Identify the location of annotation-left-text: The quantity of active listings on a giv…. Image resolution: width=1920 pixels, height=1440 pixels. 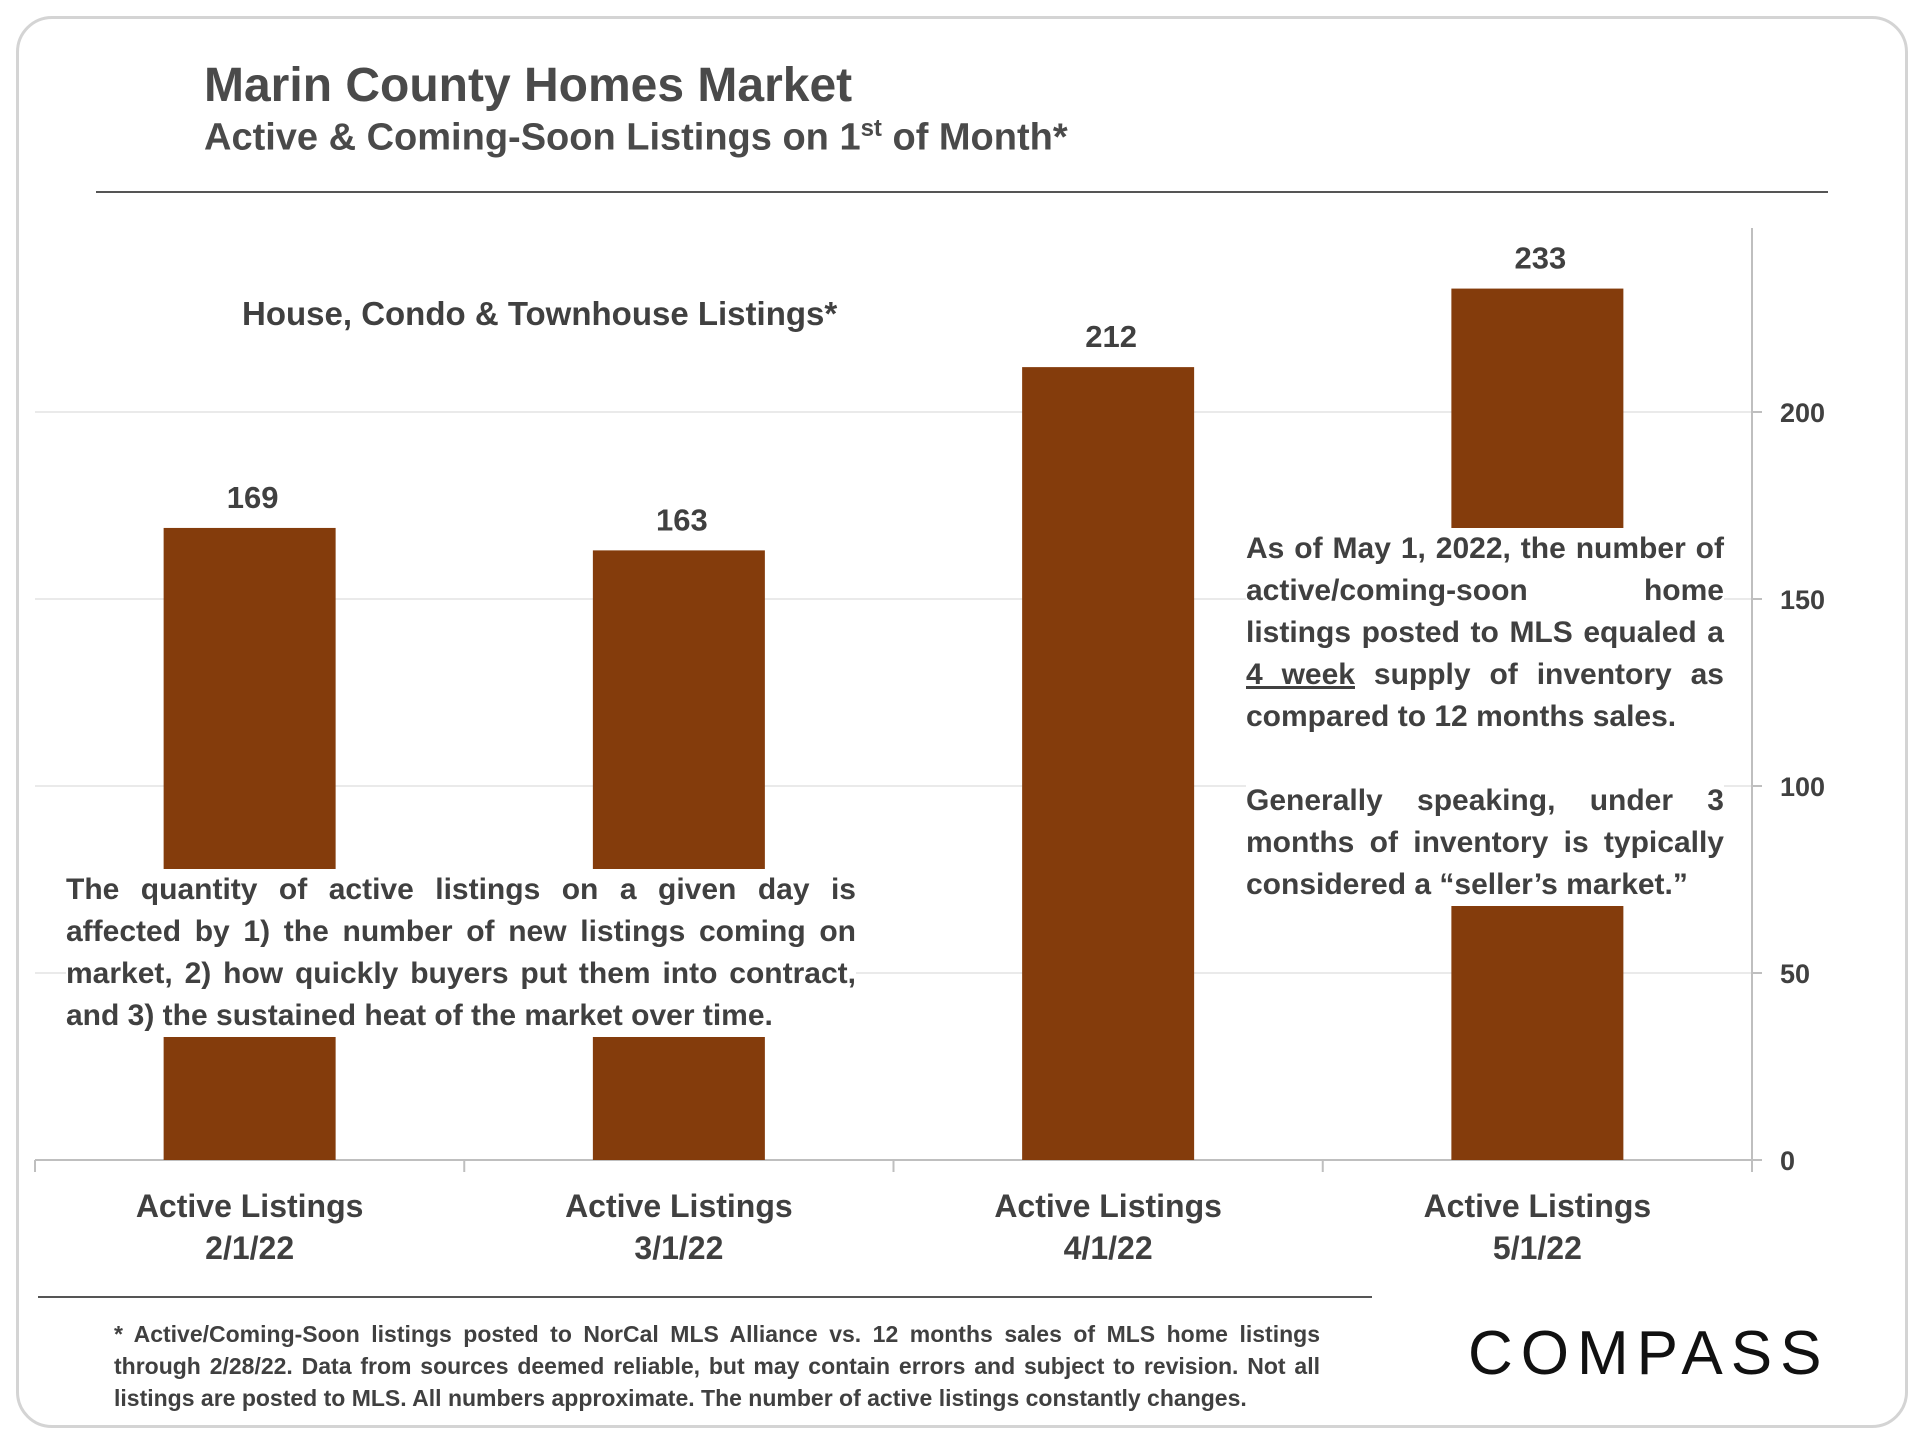
(461, 952).